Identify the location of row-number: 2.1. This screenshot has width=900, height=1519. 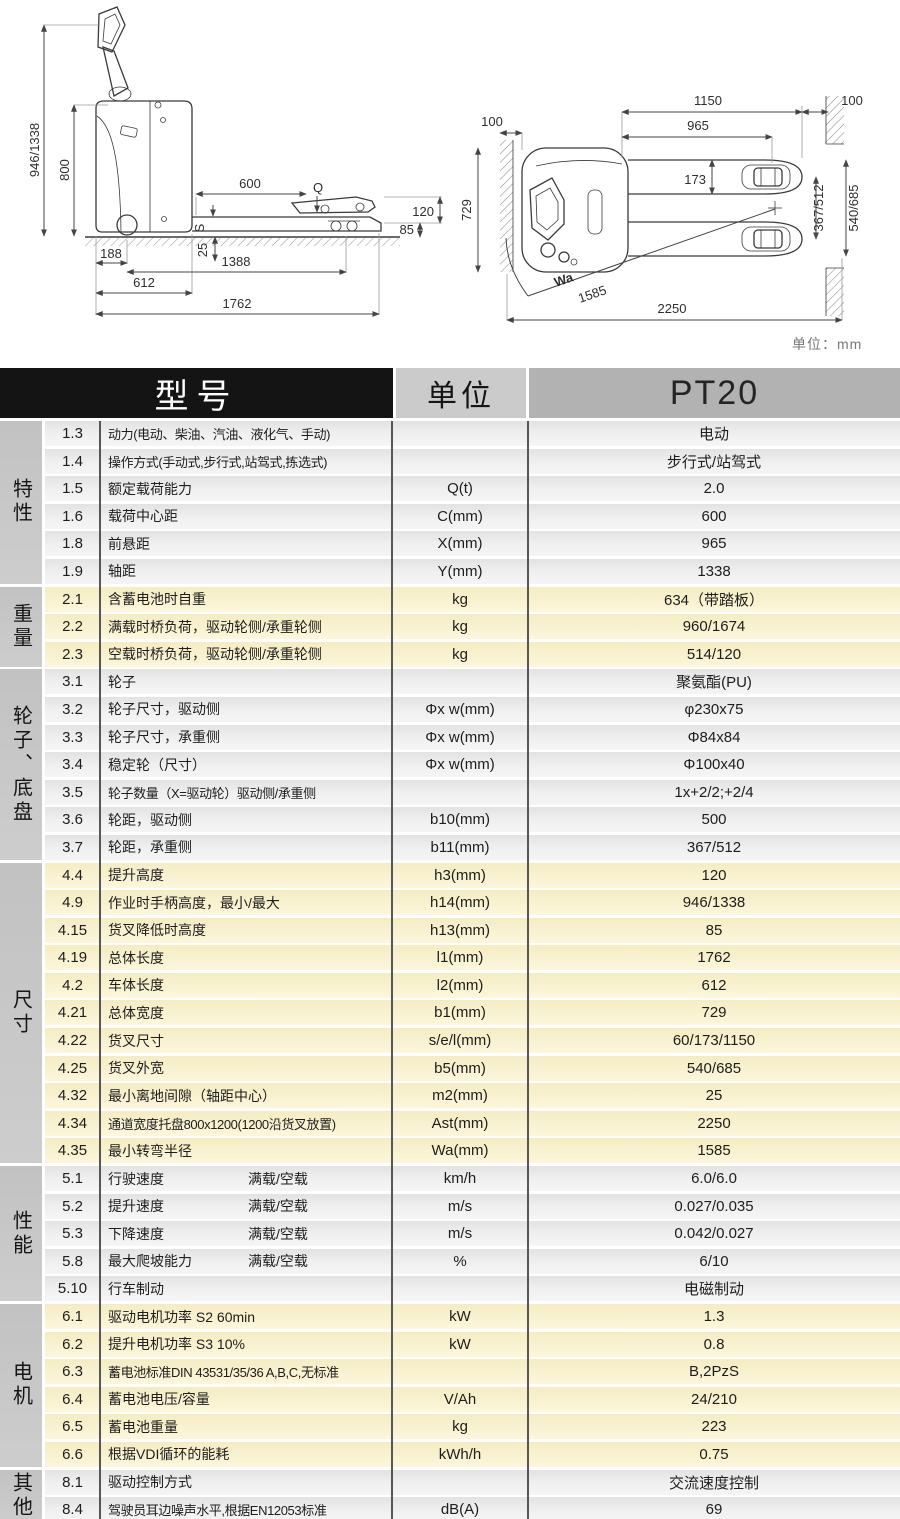
(72, 599).